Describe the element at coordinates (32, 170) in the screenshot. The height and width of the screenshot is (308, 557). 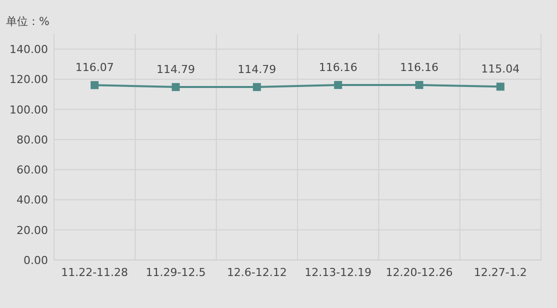
I see `y-tick-label: 60.00` at that location.